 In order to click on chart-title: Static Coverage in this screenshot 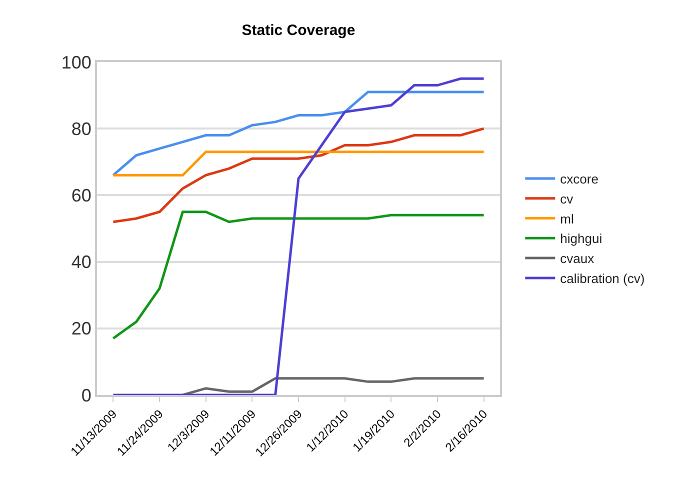, I will do `click(299, 30)`.